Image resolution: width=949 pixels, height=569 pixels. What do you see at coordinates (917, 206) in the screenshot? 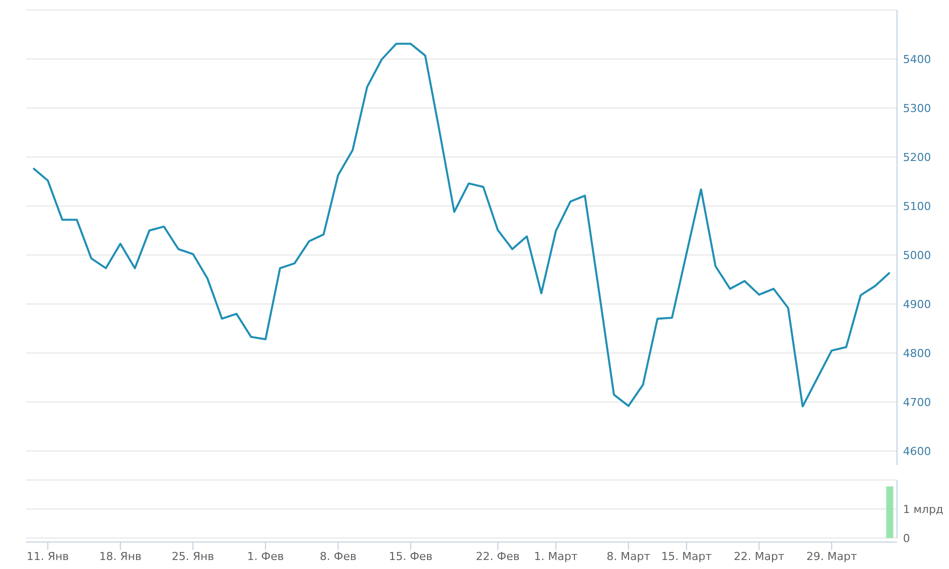
I see `y-tick-label: 5100` at bounding box center [917, 206].